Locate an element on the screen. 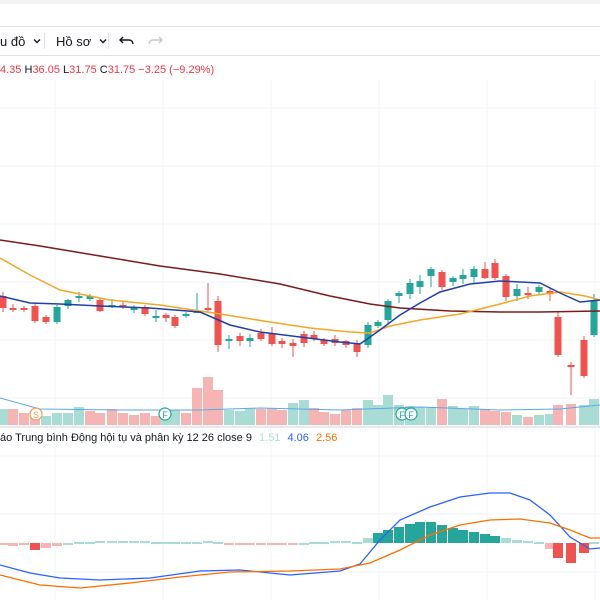 The width and height of the screenshot is (600, 600). close-value: 31.75 is located at coordinates (121, 70).